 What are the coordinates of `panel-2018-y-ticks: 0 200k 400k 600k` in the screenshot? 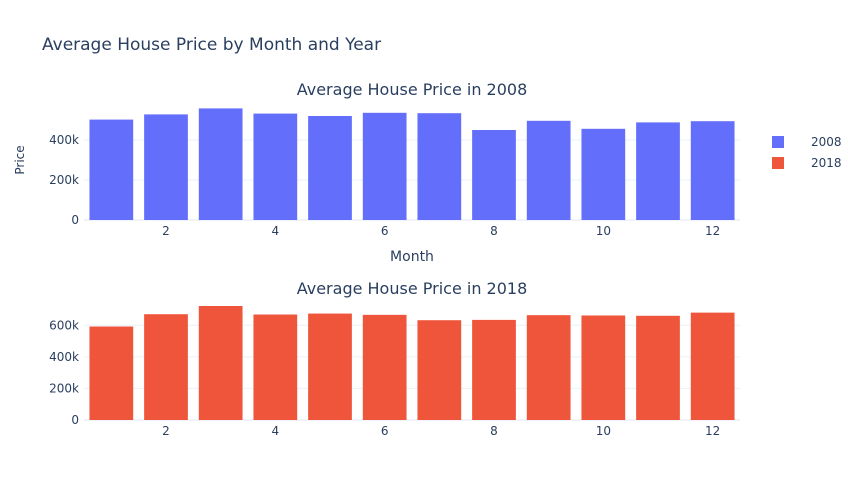 It's located at (64, 372).